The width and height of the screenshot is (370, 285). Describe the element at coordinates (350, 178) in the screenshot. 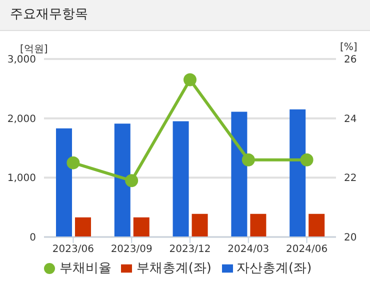

I see `y2-tick-label: 22` at that location.